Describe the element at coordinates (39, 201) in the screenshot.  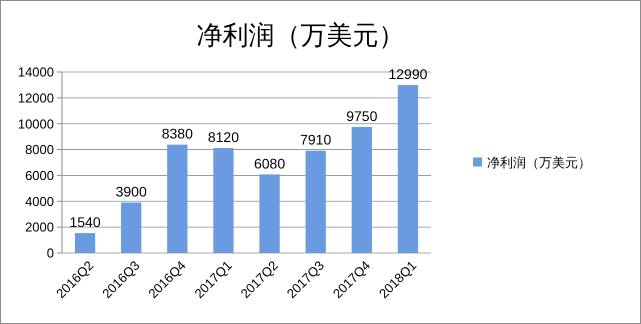
I see `y-tick-label: 4000` at that location.